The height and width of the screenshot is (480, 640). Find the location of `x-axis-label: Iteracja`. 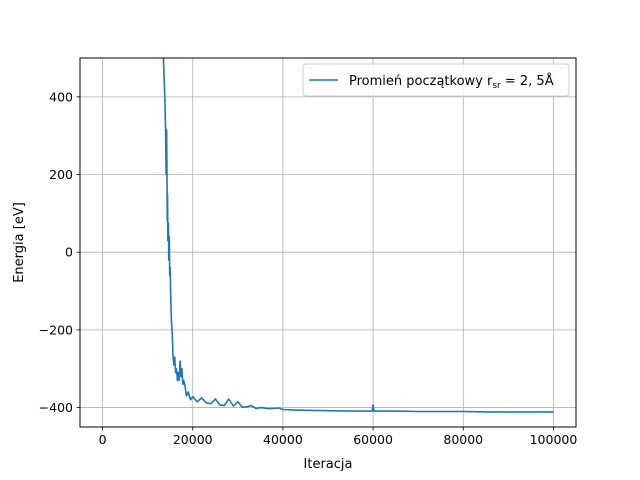

x-axis-label: Iteracja is located at coordinates (328, 464).